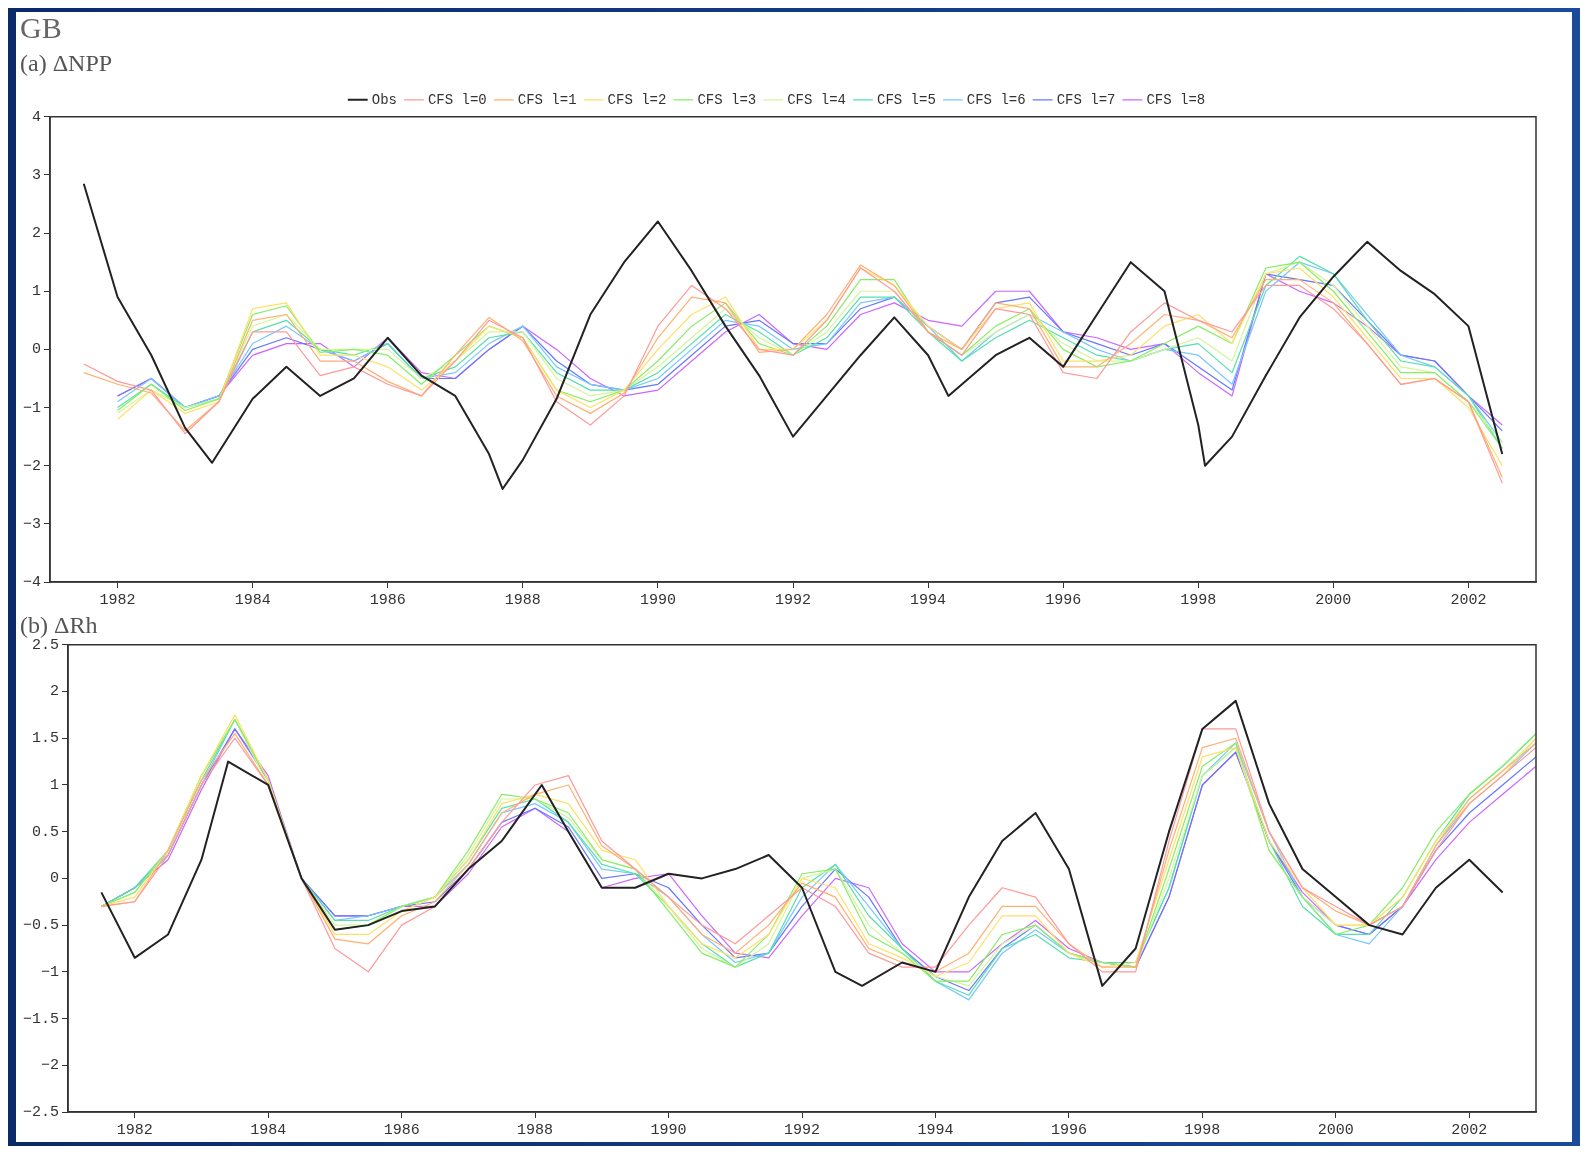 The image size is (1587, 1160). Describe the element at coordinates (45, 739) in the screenshot. I see `y-tick-label: 1.5` at that location.